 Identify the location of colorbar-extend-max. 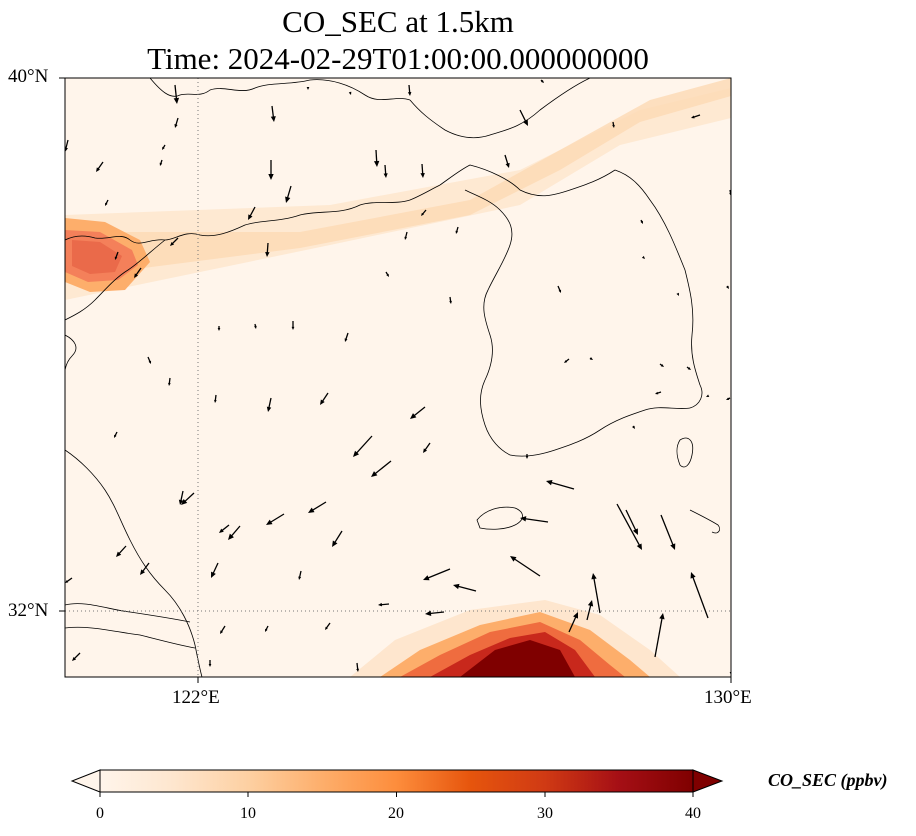
(708, 781).